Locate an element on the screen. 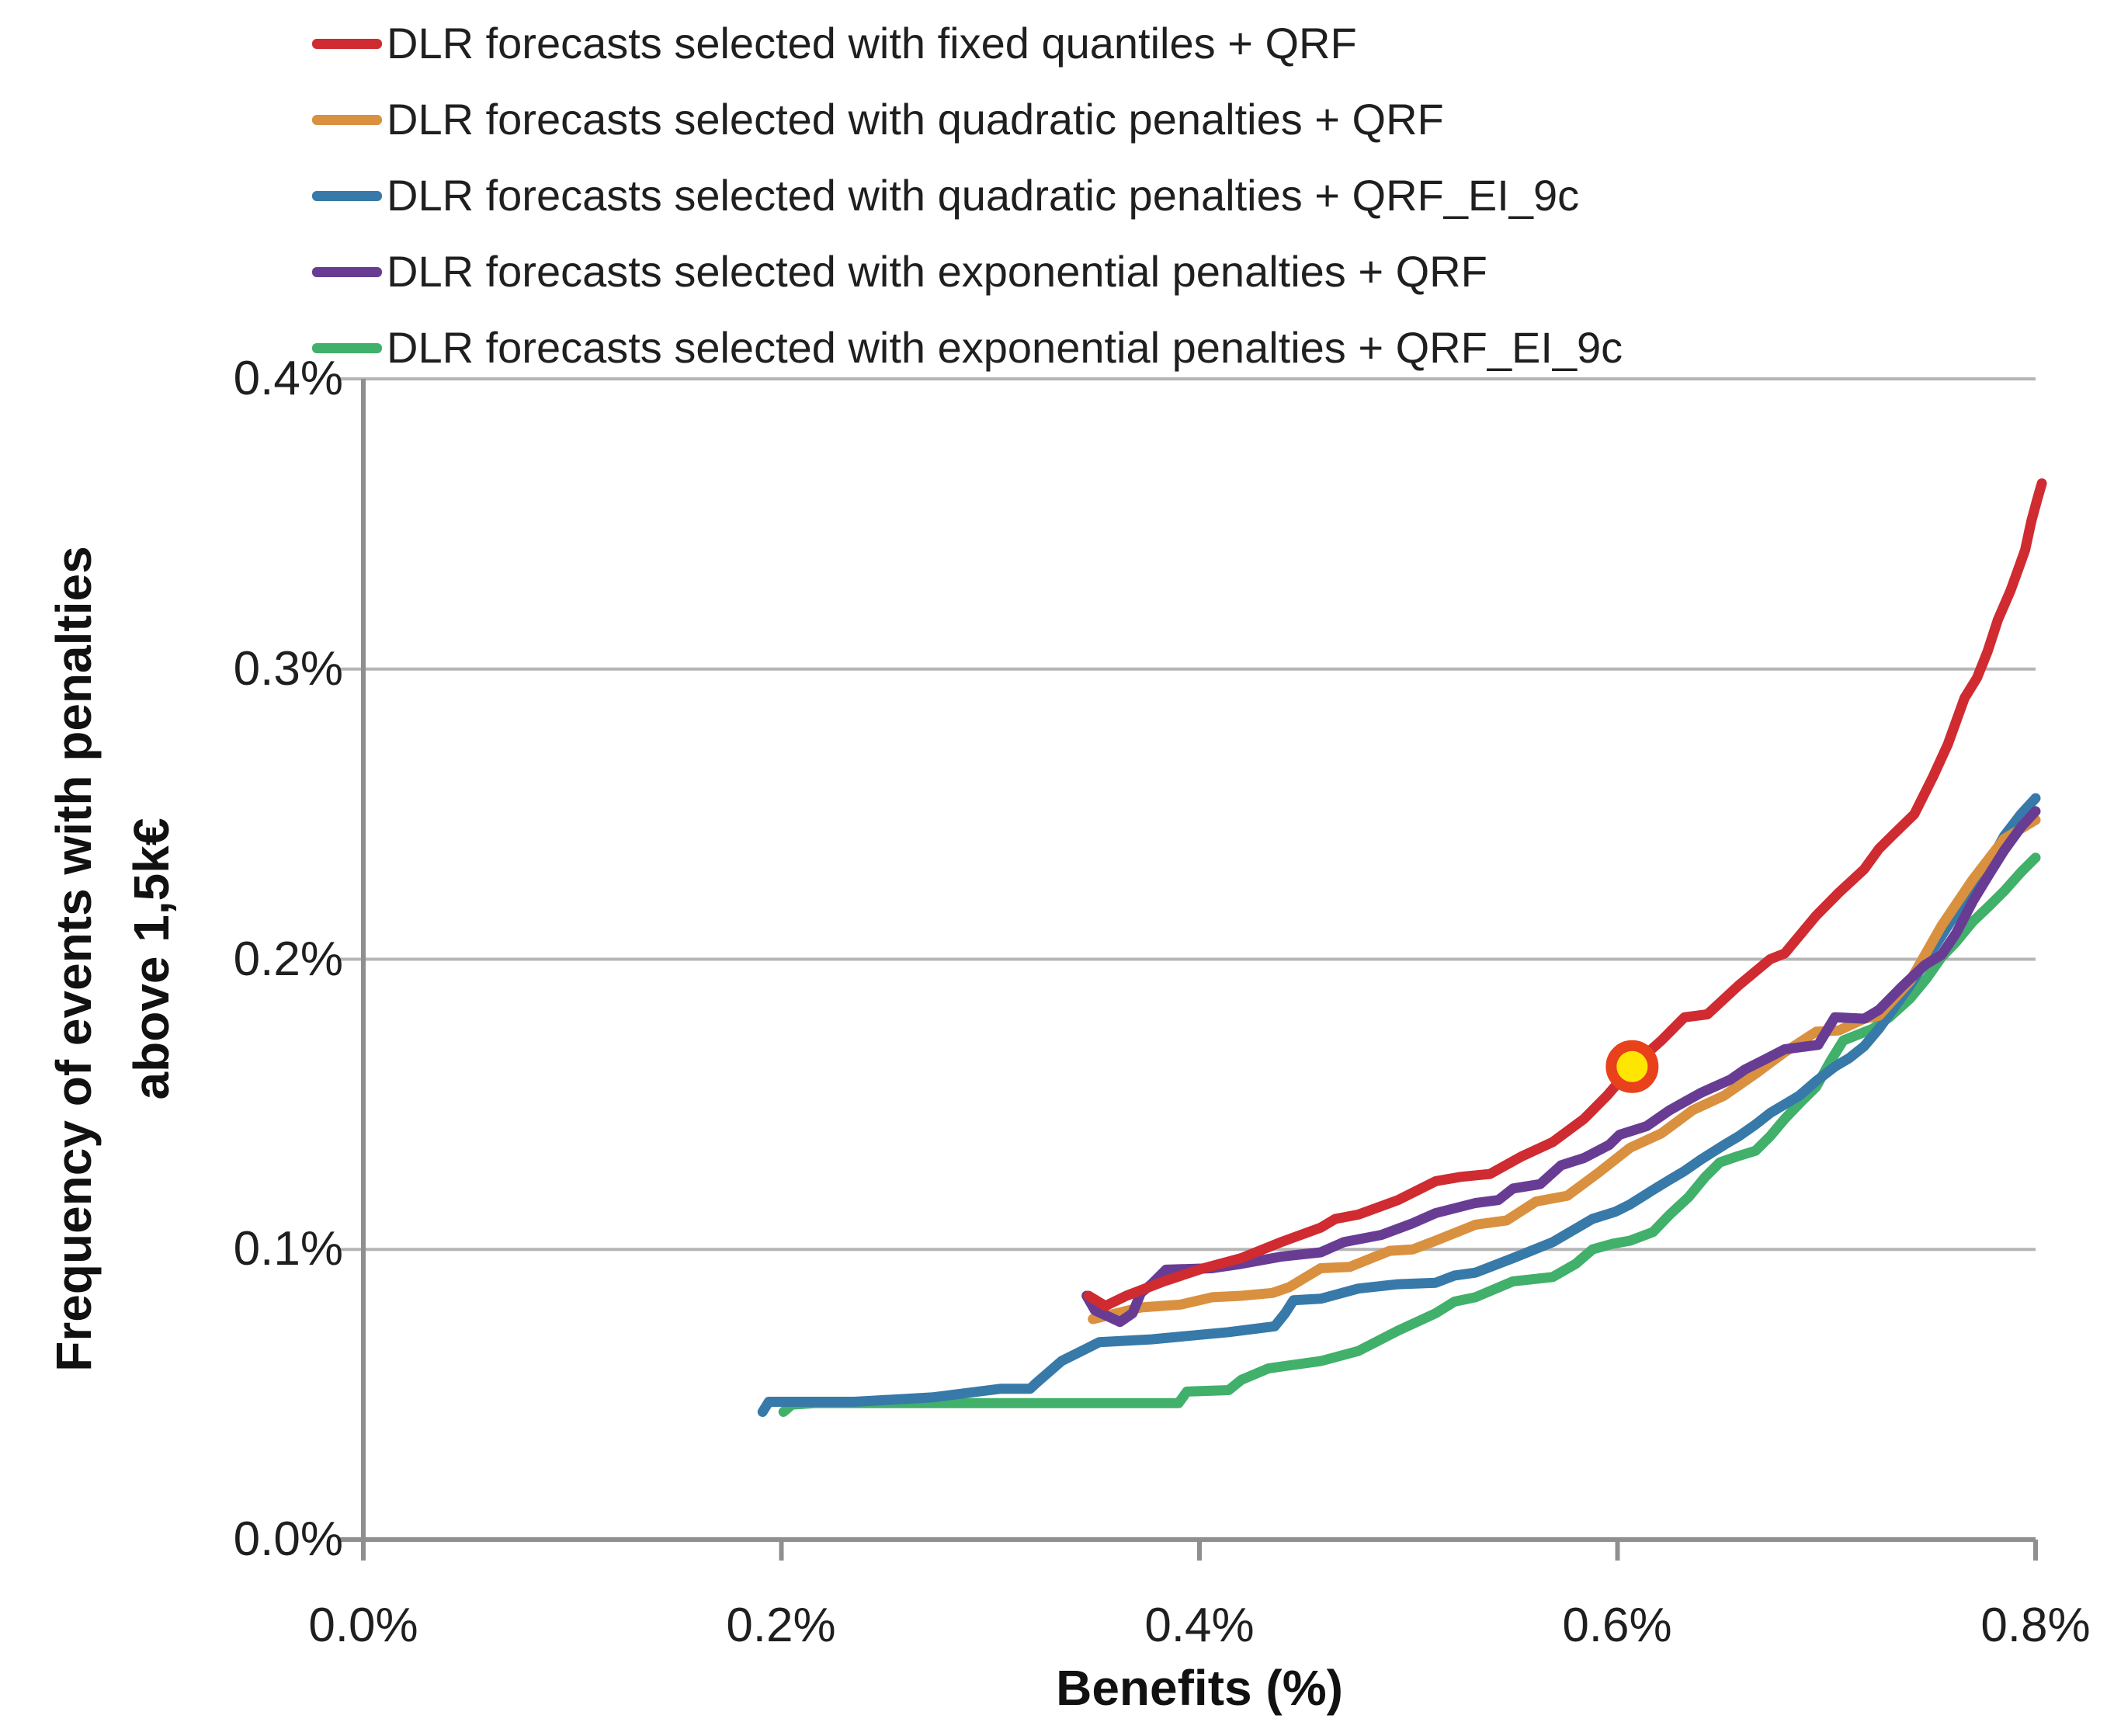 The width and height of the screenshot is (2107, 1736). y-tick-label: 0.3% is located at coordinates (288, 669).